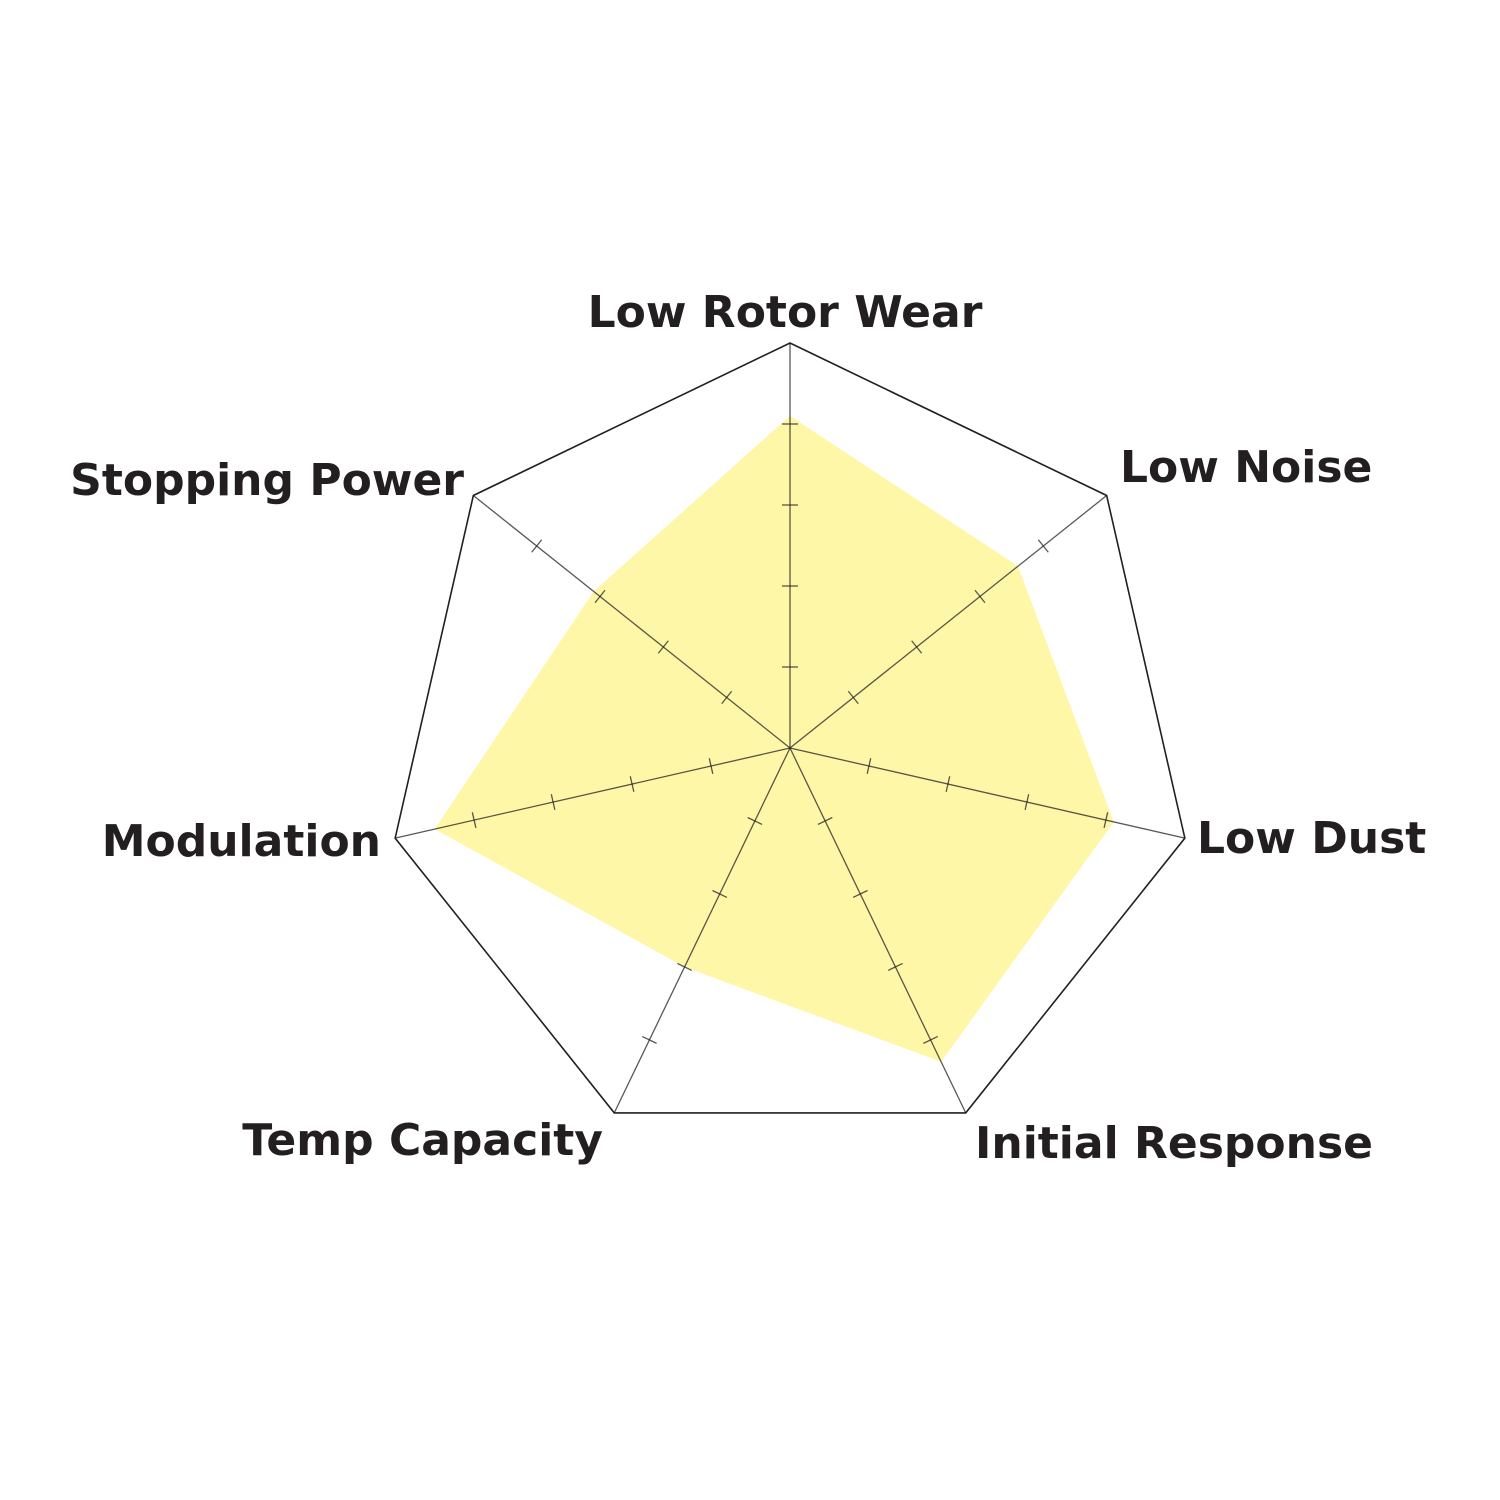  I want to click on axis-label-low-dust: Low Dust, so click(1311, 838).